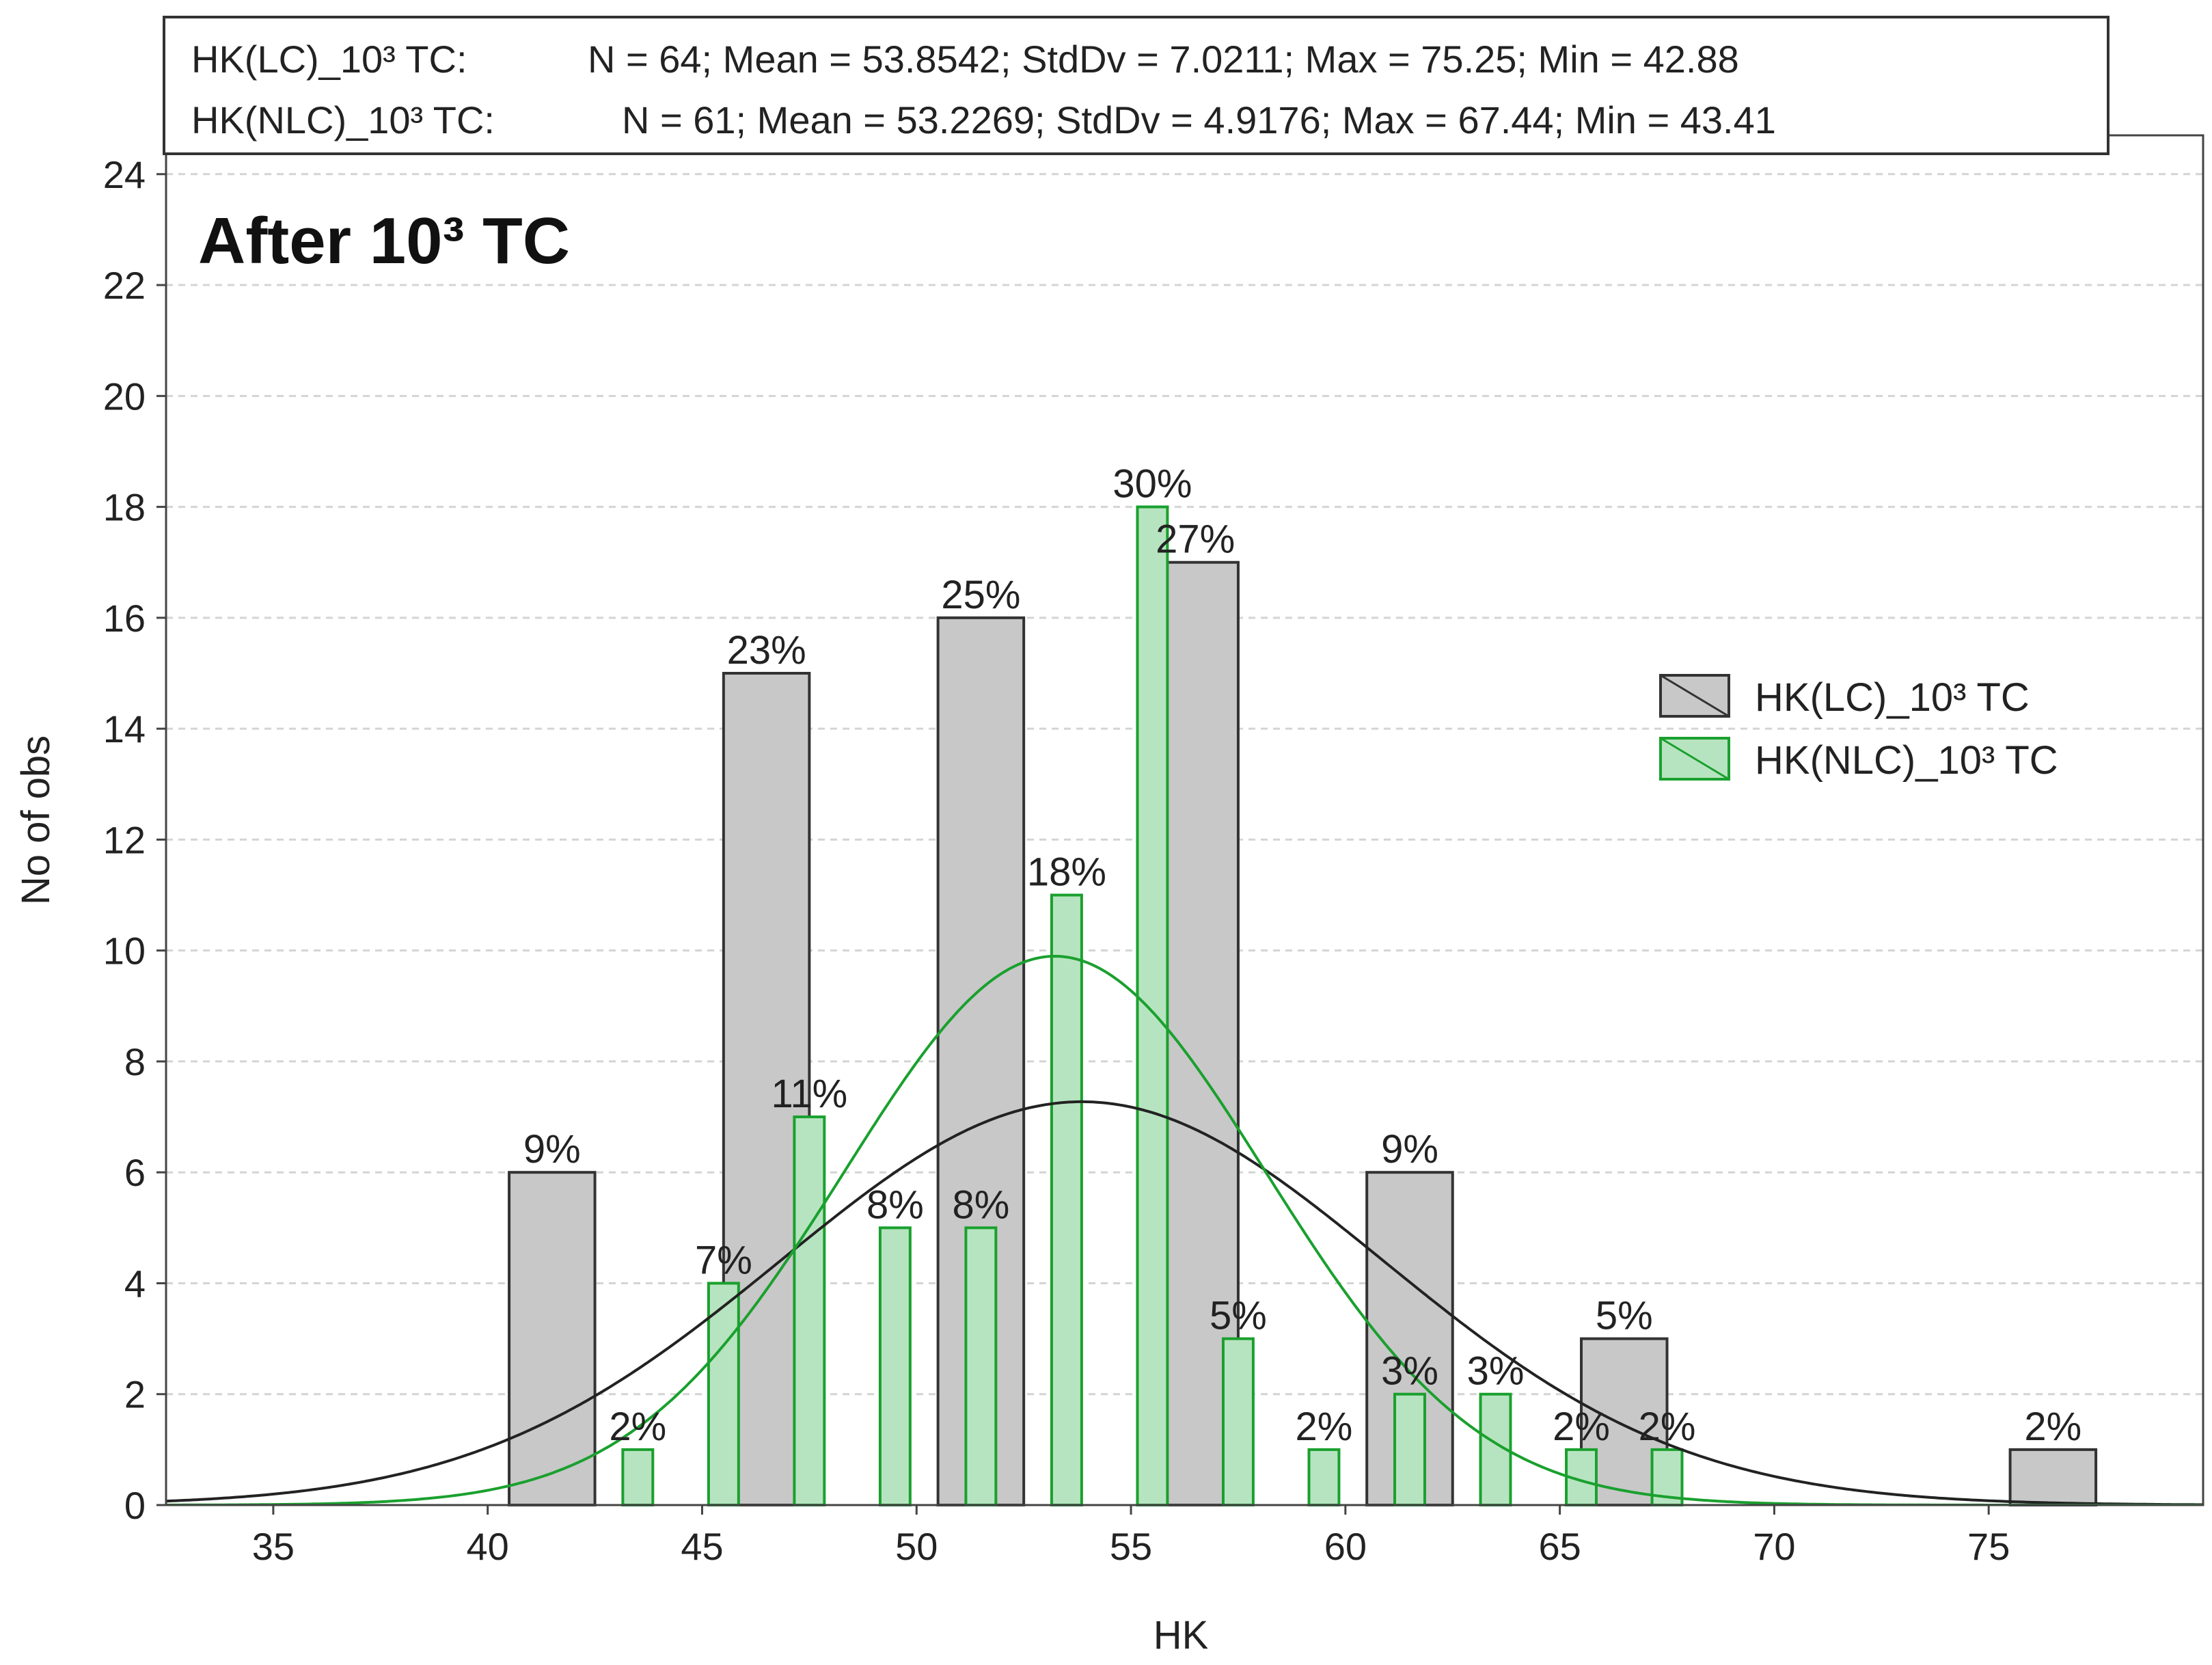  I want to click on x-tick-label: 35, so click(273, 1546).